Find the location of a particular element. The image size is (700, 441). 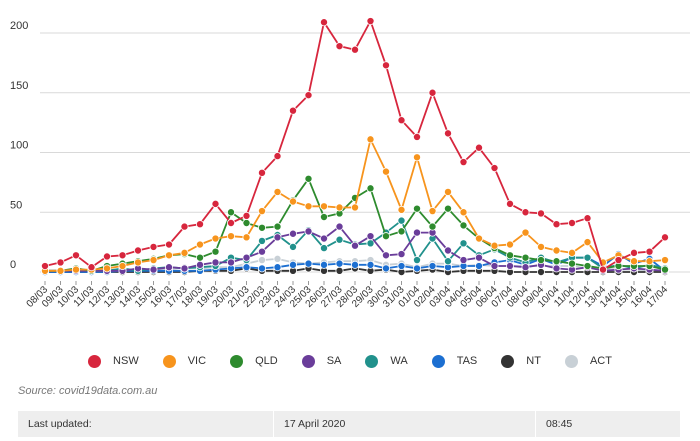

legend-item-qld: QLD is located at coordinates (254, 361).